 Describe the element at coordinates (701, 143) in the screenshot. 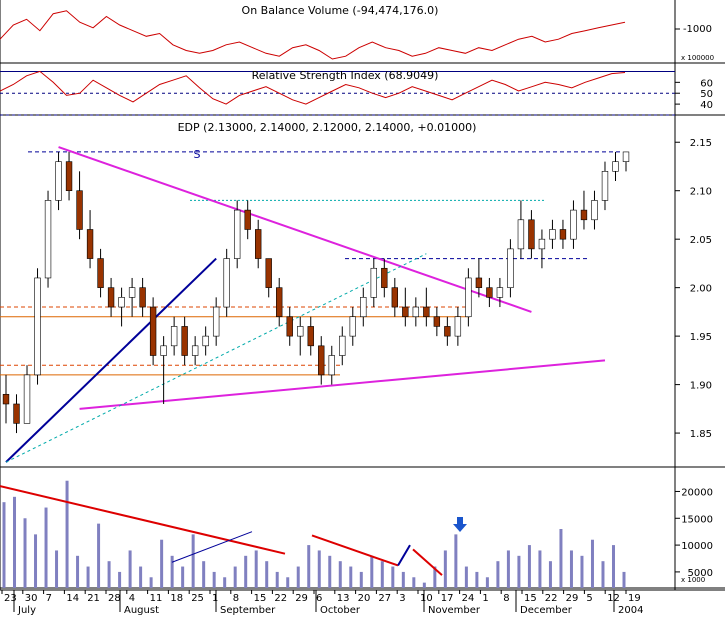

I see `price-tick-label: 2.15` at that location.